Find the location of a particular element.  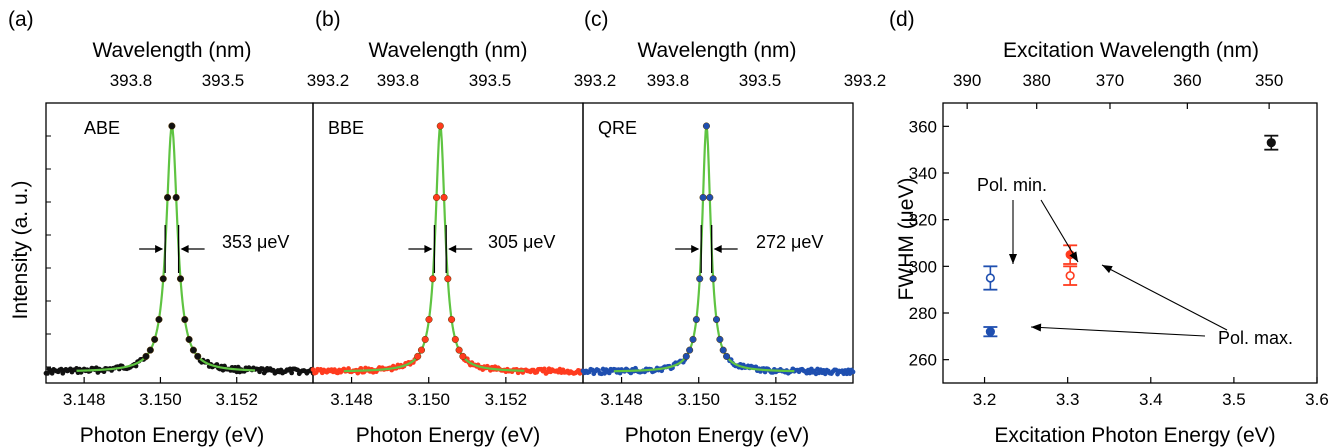

annotation-pol-max: Pol. max. is located at coordinates (1255, 338).